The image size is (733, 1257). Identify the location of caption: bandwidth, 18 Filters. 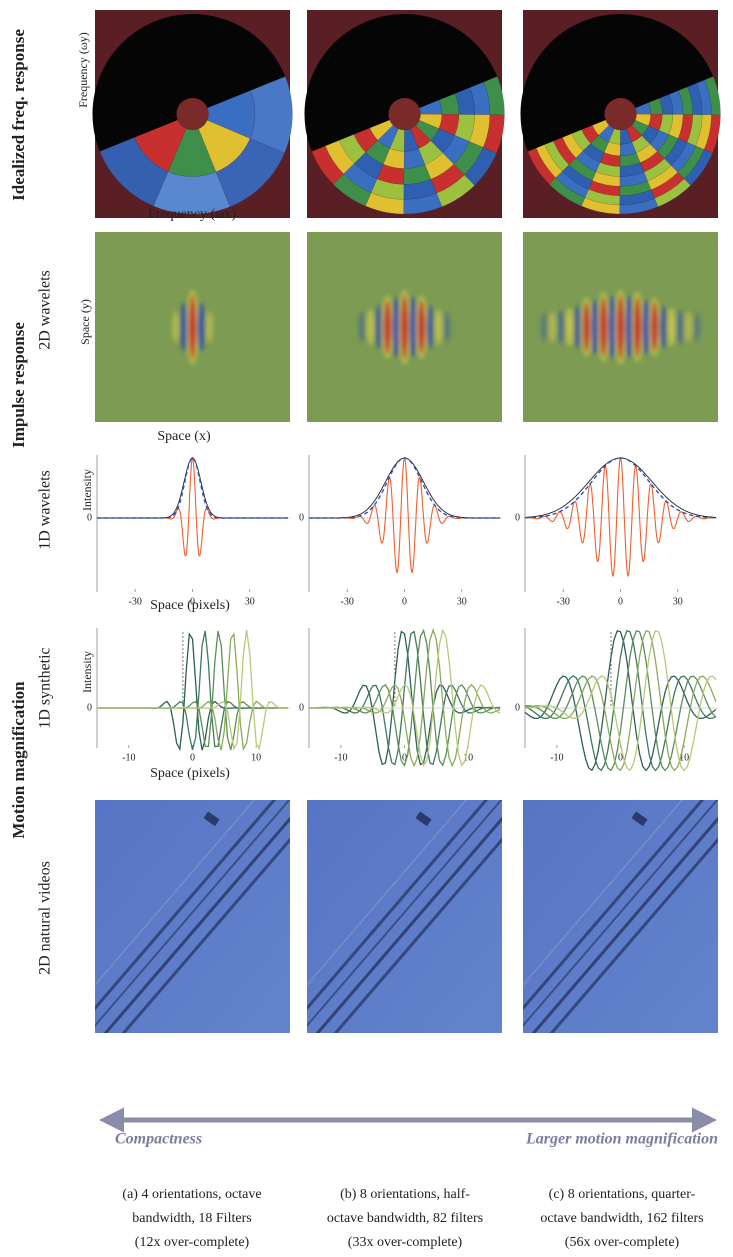
(191, 1218).